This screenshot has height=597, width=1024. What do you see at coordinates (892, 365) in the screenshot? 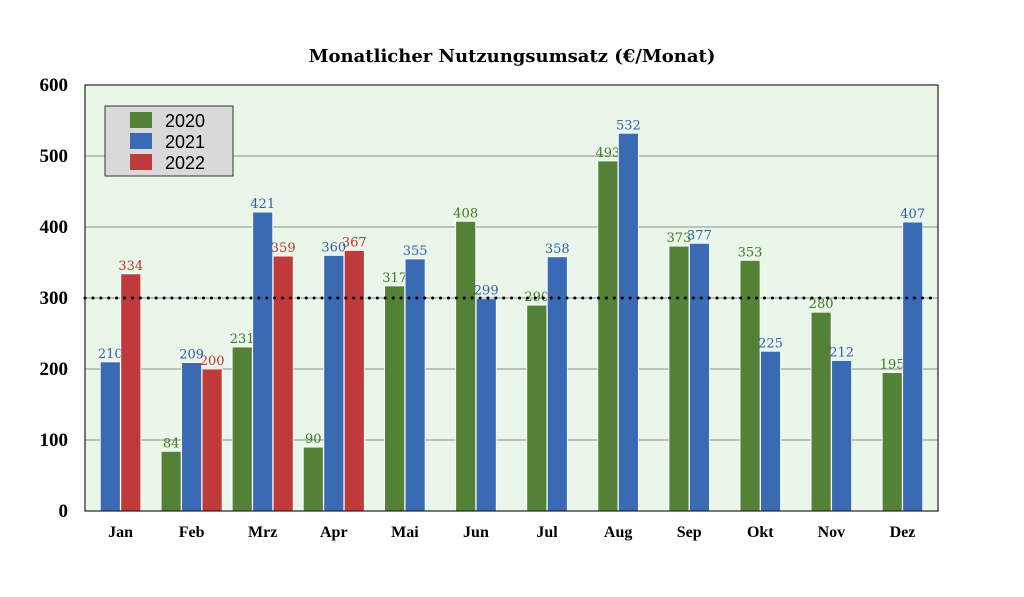
I see `value-label: 195` at bounding box center [892, 365].